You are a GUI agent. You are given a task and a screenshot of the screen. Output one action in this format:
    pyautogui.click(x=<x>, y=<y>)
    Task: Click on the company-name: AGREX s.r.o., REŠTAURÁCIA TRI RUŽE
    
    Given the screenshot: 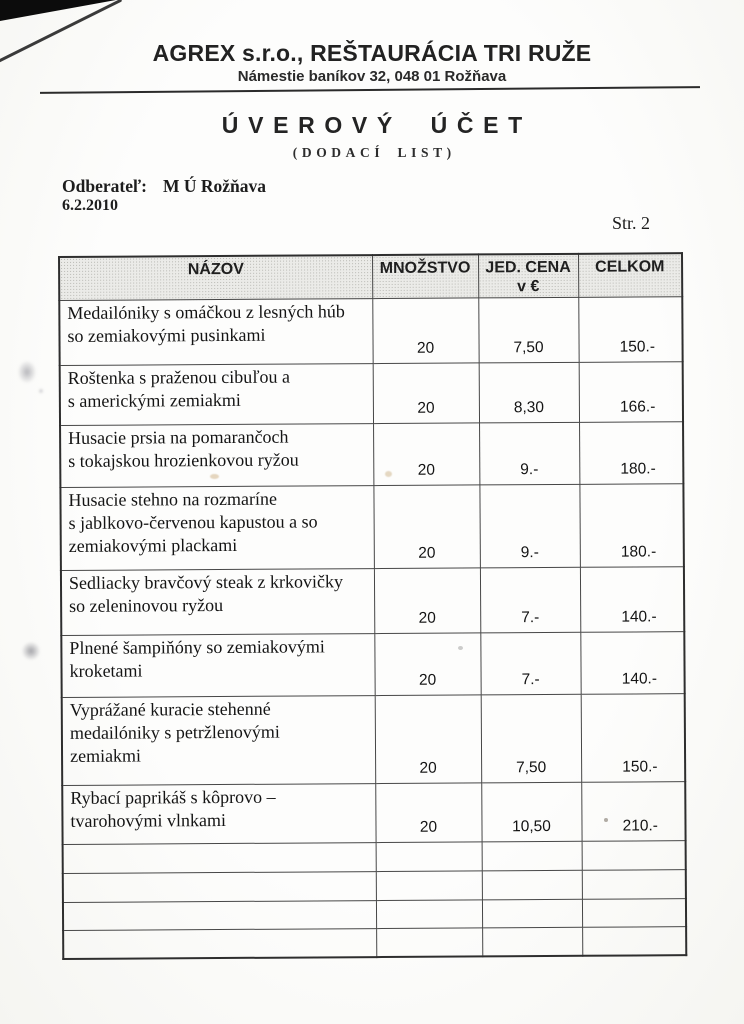 What is the action you would take?
    pyautogui.click(x=372, y=53)
    